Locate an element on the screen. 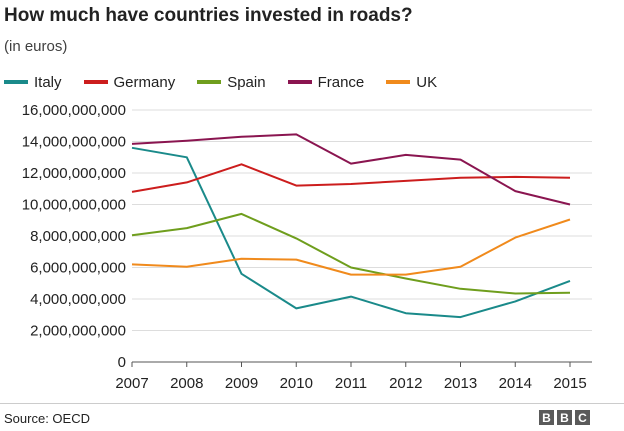  x-tick-label: 2014 is located at coordinates (515, 383).